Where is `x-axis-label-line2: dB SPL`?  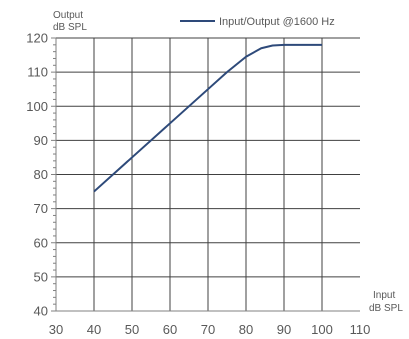 x-axis-label-line2: dB SPL is located at coordinates (386, 308).